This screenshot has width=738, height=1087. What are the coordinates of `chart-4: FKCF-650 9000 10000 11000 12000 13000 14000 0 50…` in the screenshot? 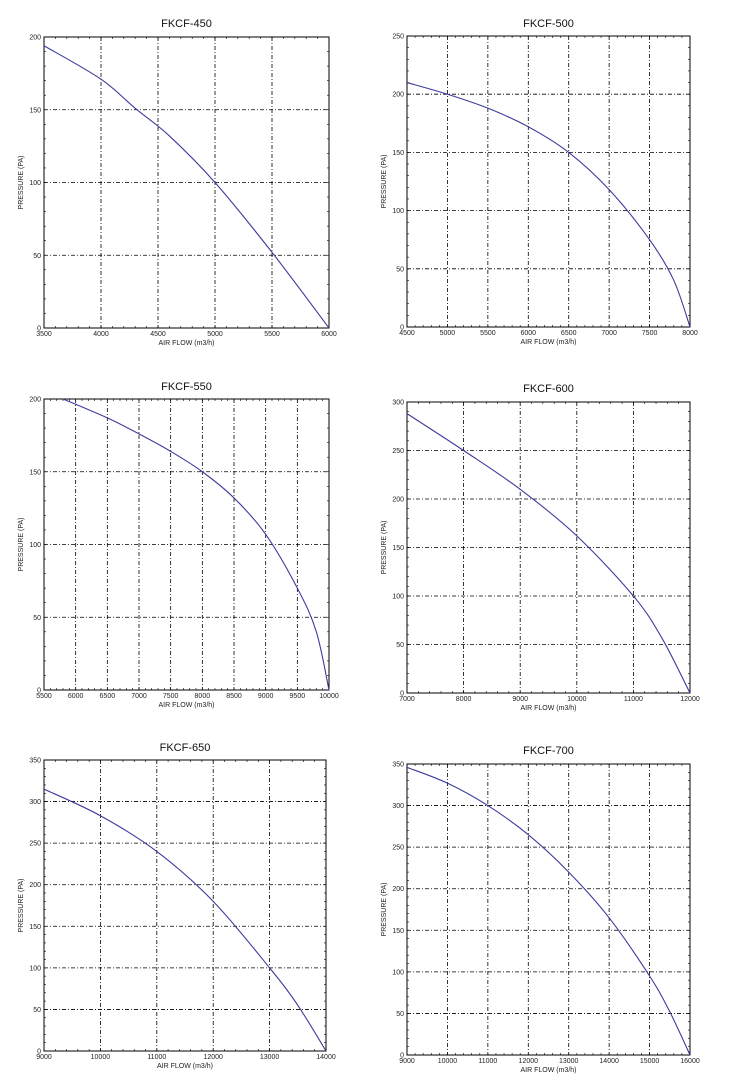 It's located at (177, 906).